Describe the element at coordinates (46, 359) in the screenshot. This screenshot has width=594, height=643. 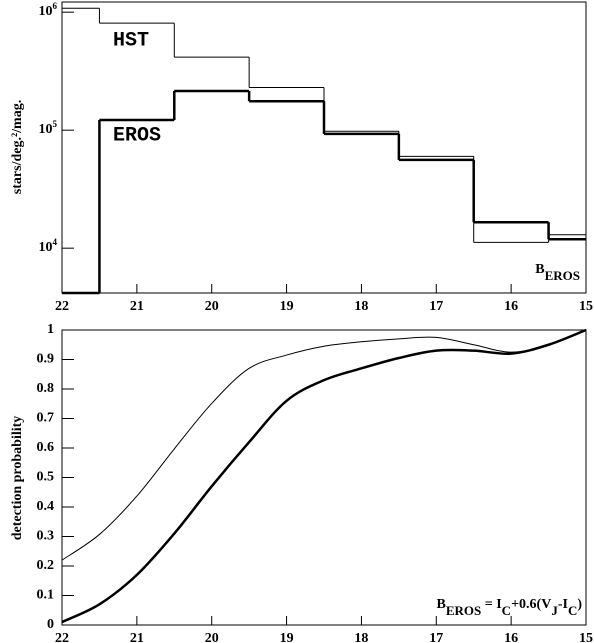
I see `y-tick-label: 0.9` at that location.